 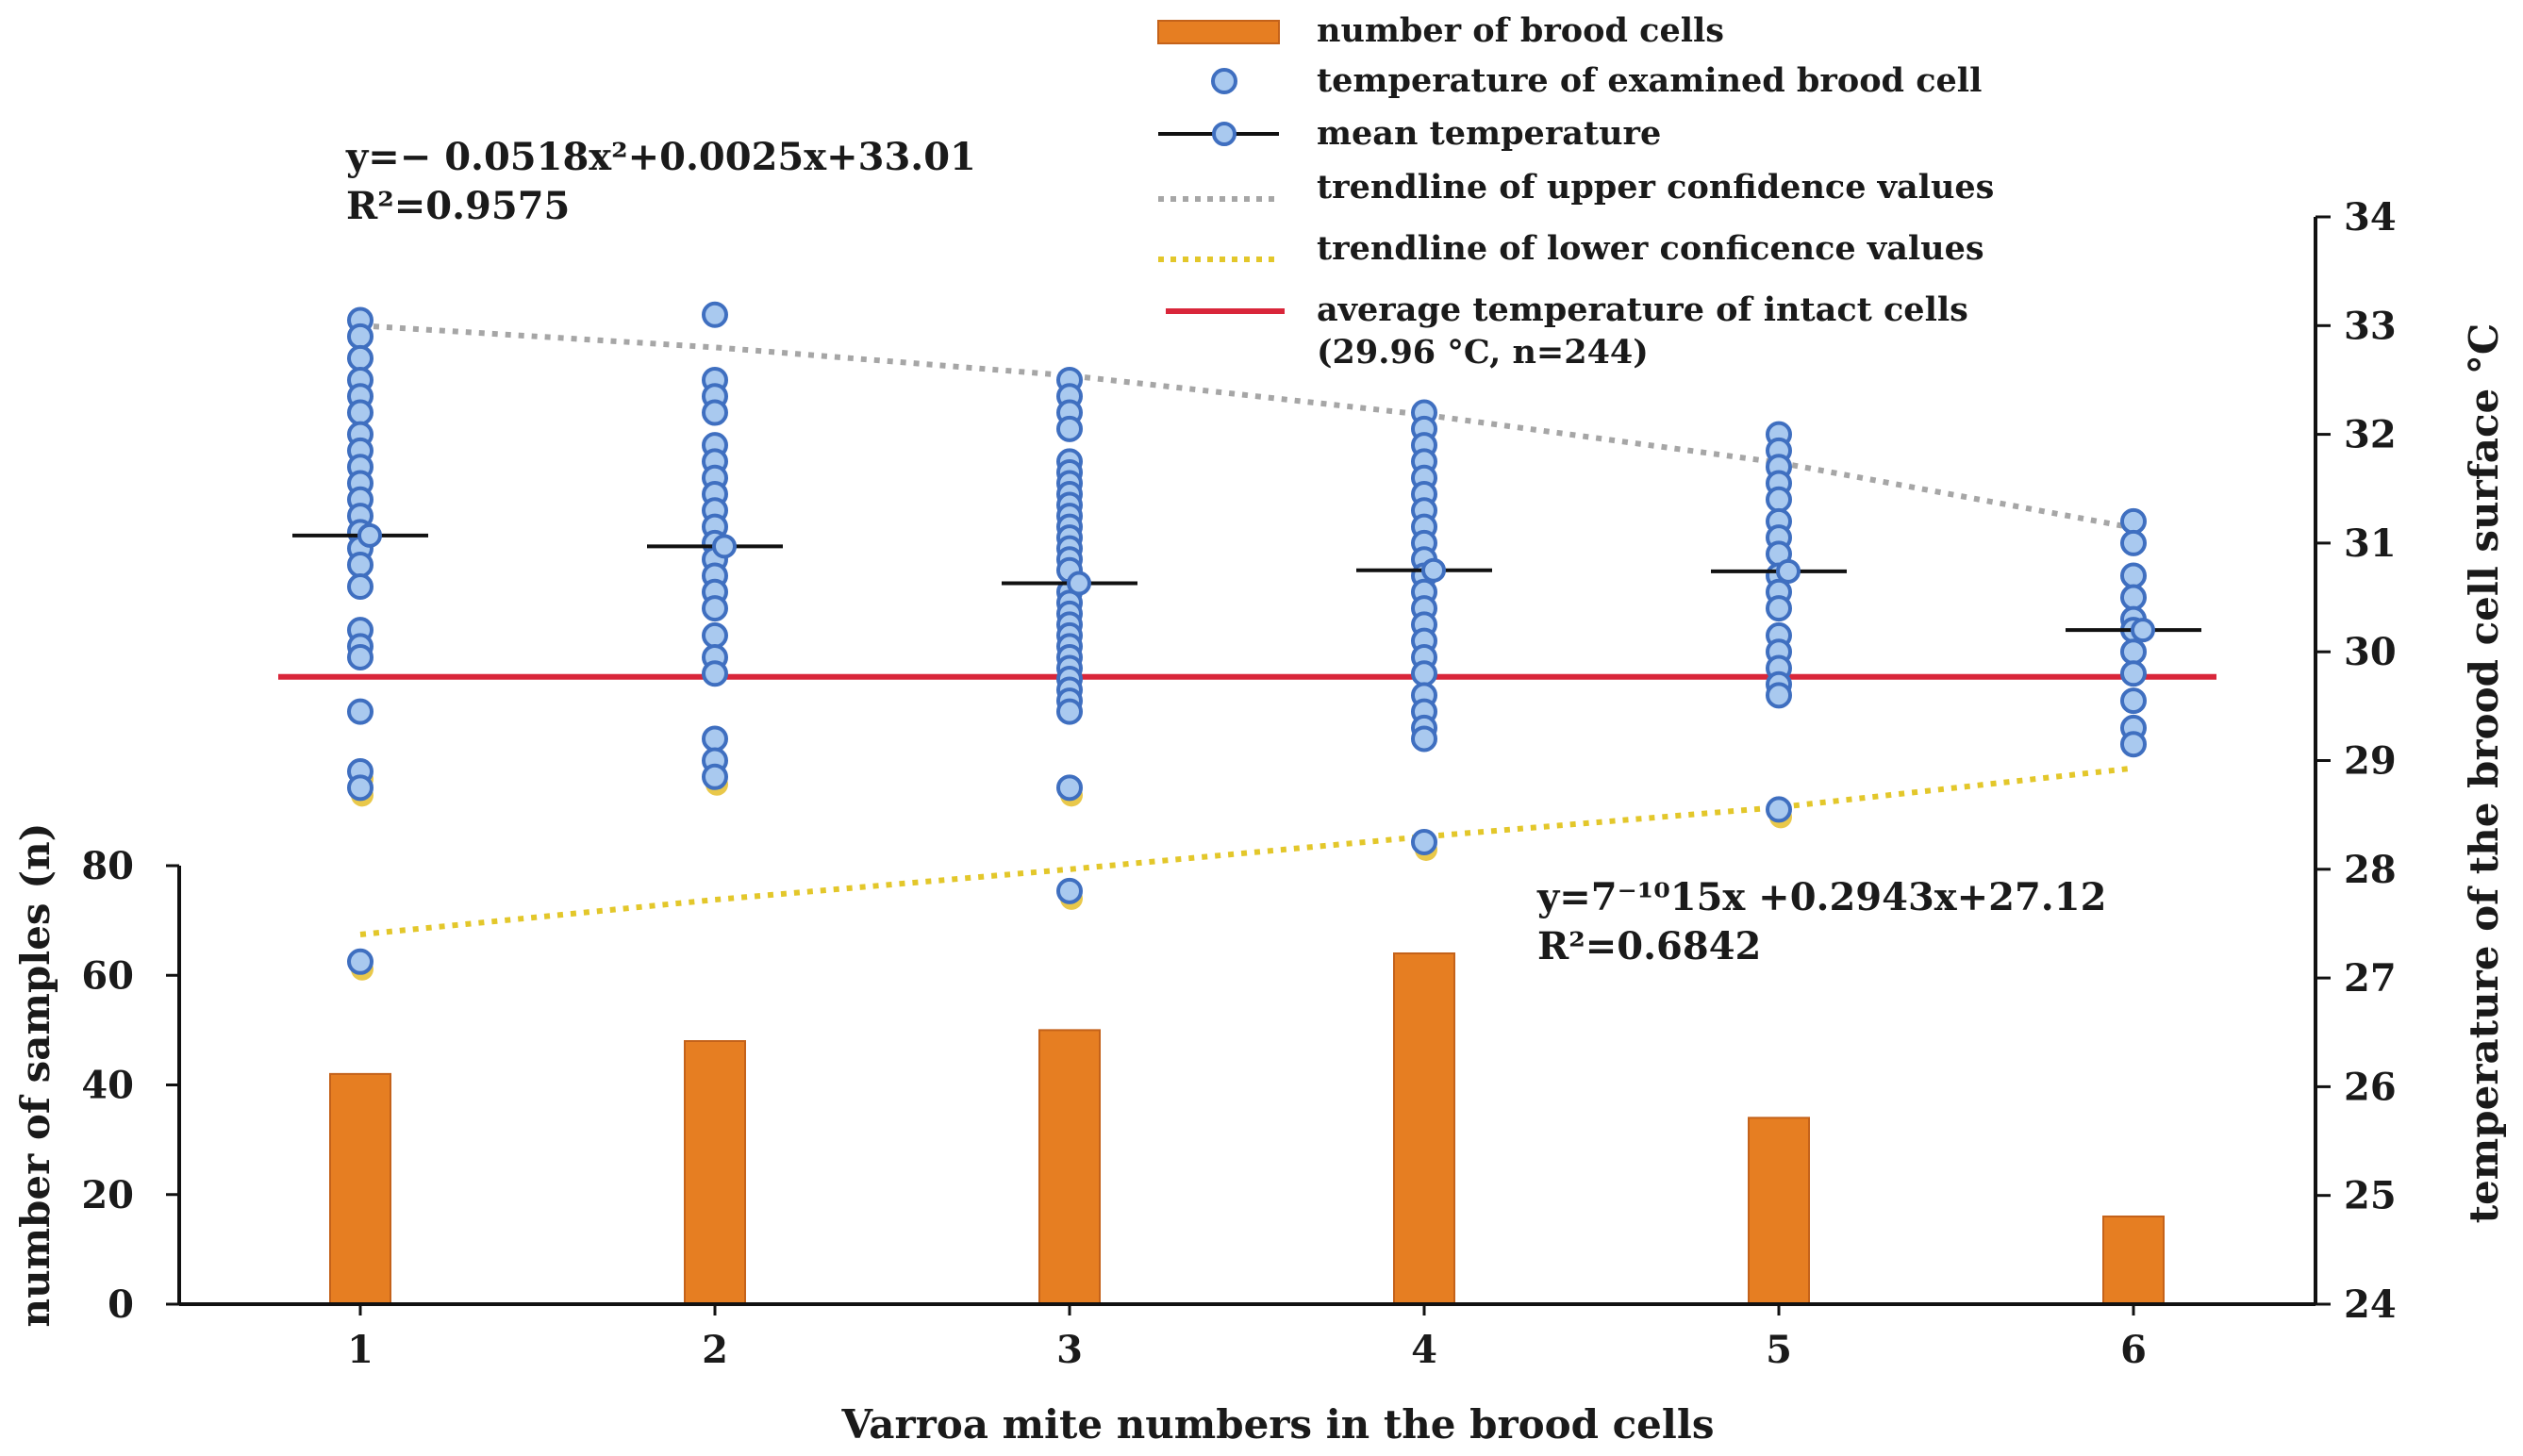 What do you see at coordinates (107, 975) in the screenshot?
I see `y-left-tick-label-60: 60` at bounding box center [107, 975].